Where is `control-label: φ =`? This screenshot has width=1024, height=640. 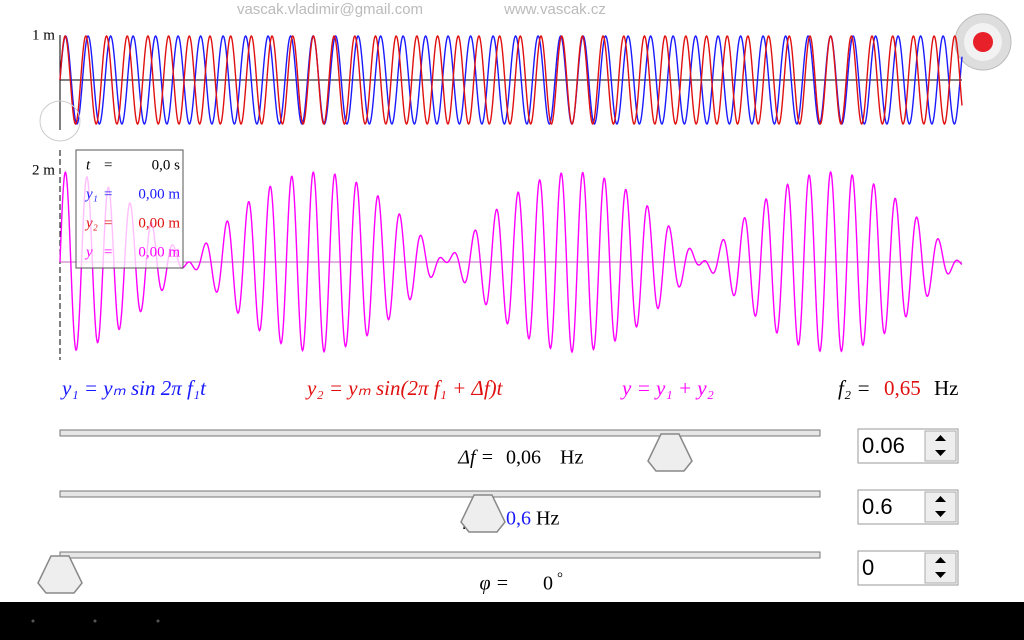
control-label: φ = is located at coordinates (494, 584).